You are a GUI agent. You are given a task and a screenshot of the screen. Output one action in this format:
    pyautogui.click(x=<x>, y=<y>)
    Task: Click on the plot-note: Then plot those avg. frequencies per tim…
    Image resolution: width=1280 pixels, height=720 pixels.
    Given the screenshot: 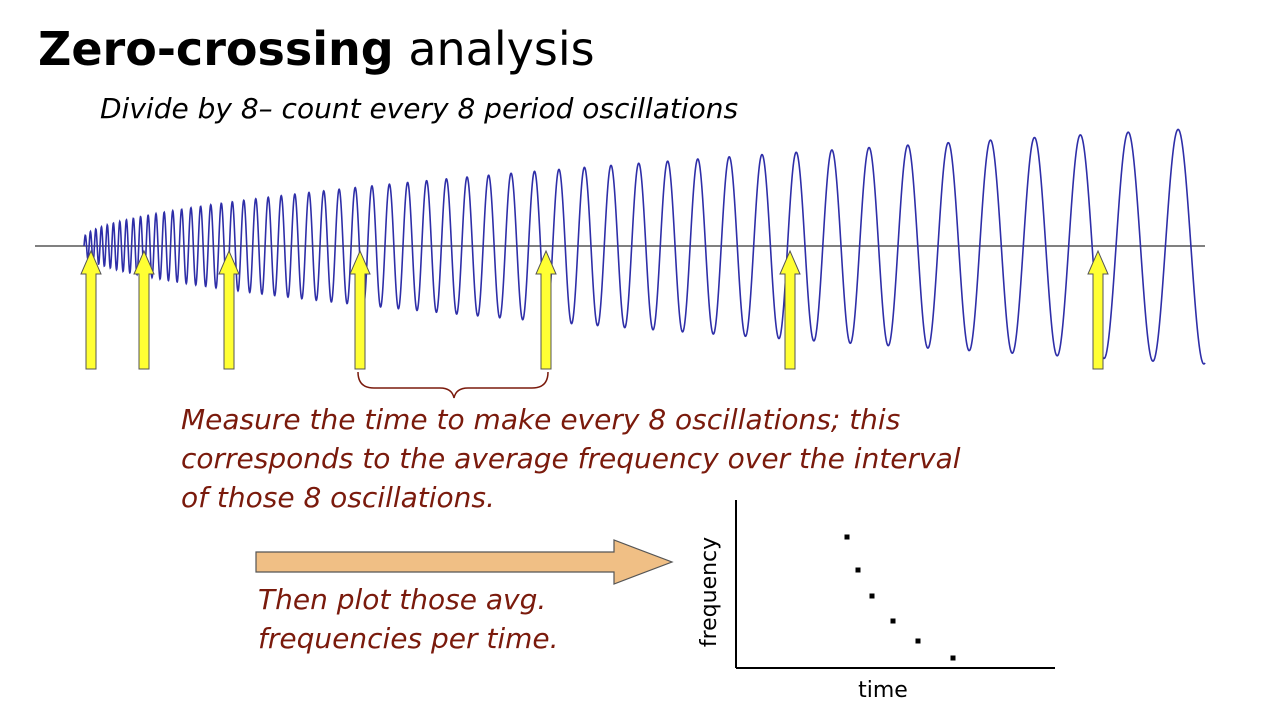 What is the action you would take?
    pyautogui.click(x=468, y=619)
    